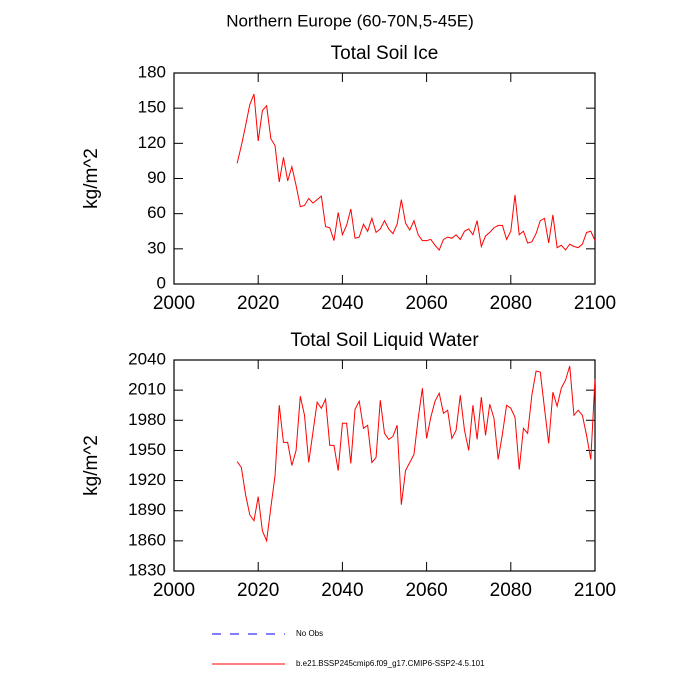 The height and width of the screenshot is (700, 700). What do you see at coordinates (384, 340) in the screenshot?
I see `panel-title: Total Soil Liquid Water` at bounding box center [384, 340].